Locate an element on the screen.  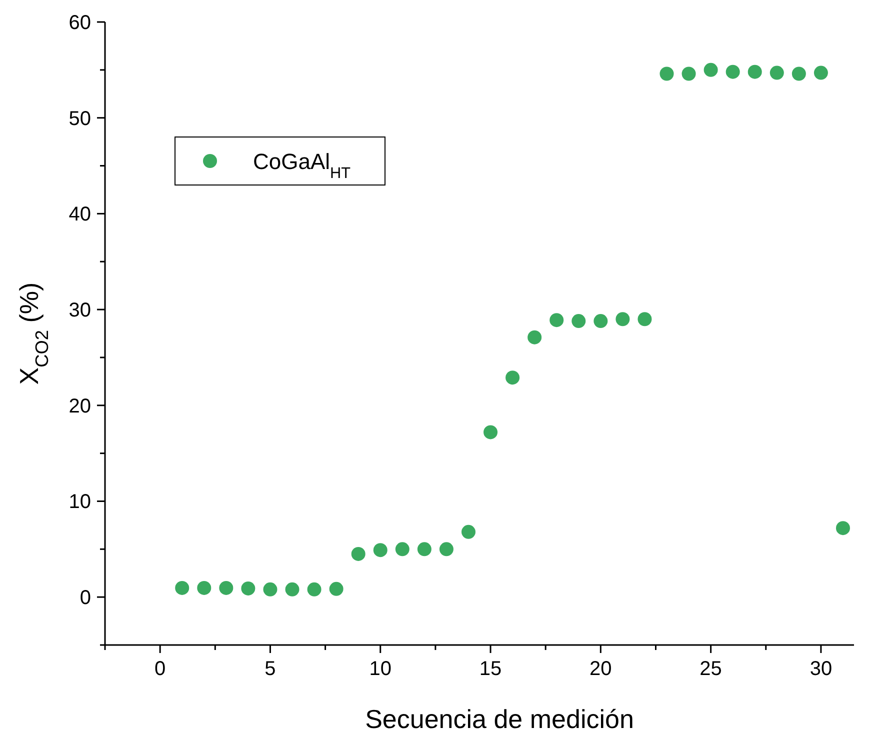
x-tick-label: 25 is located at coordinates (711, 669).